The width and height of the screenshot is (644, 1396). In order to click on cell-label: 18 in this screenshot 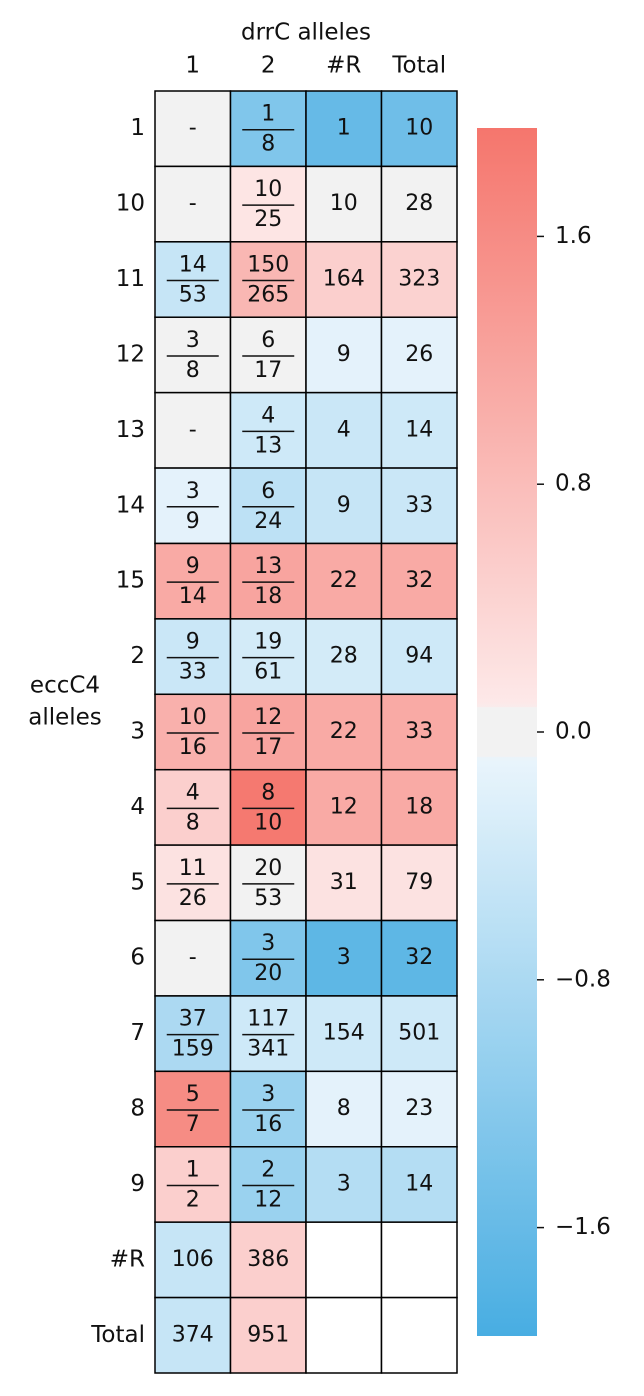, I will do `click(419, 806)`.